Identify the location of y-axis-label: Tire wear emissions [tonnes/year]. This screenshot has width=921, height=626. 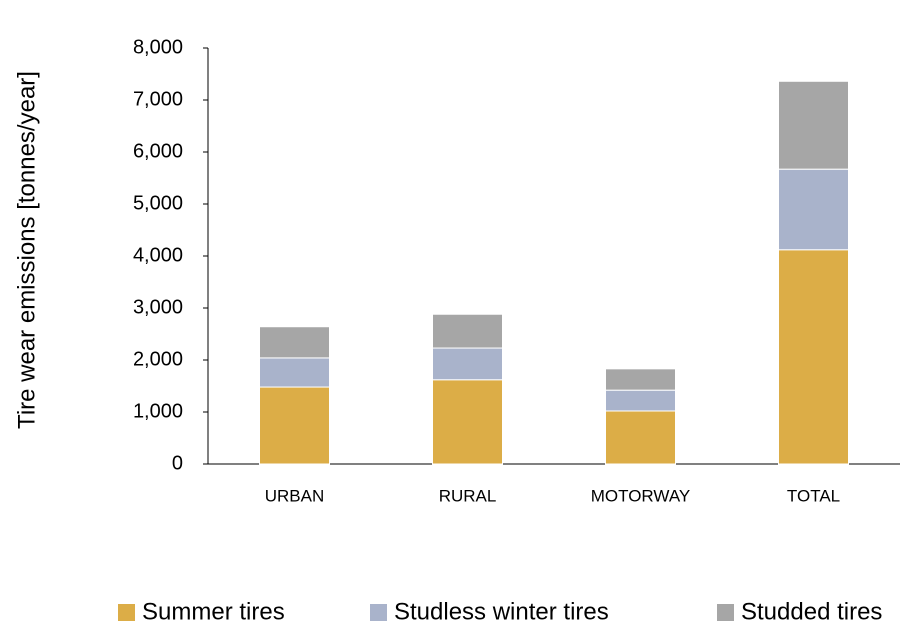
(26, 250).